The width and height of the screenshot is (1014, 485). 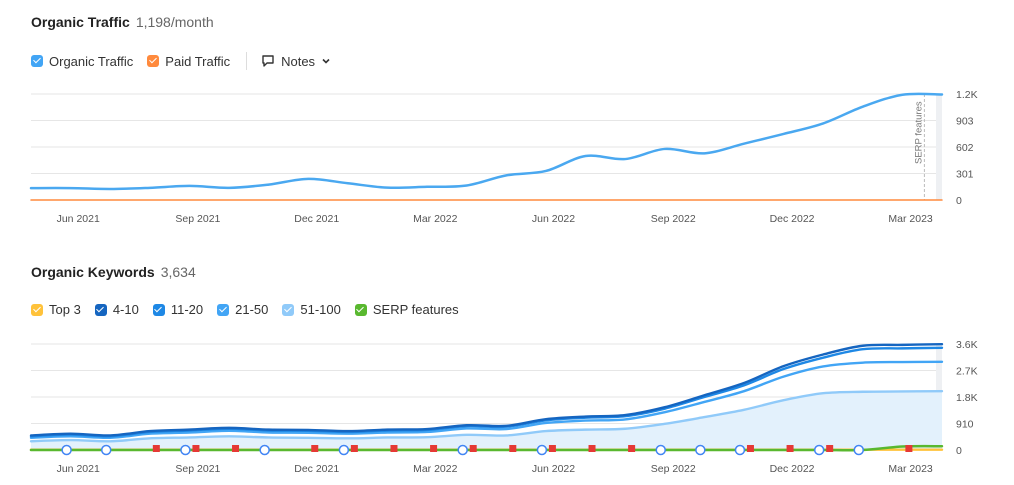 I want to click on organic-traffic-title: Organic Traffic 1,198/month, so click(x=122, y=22).